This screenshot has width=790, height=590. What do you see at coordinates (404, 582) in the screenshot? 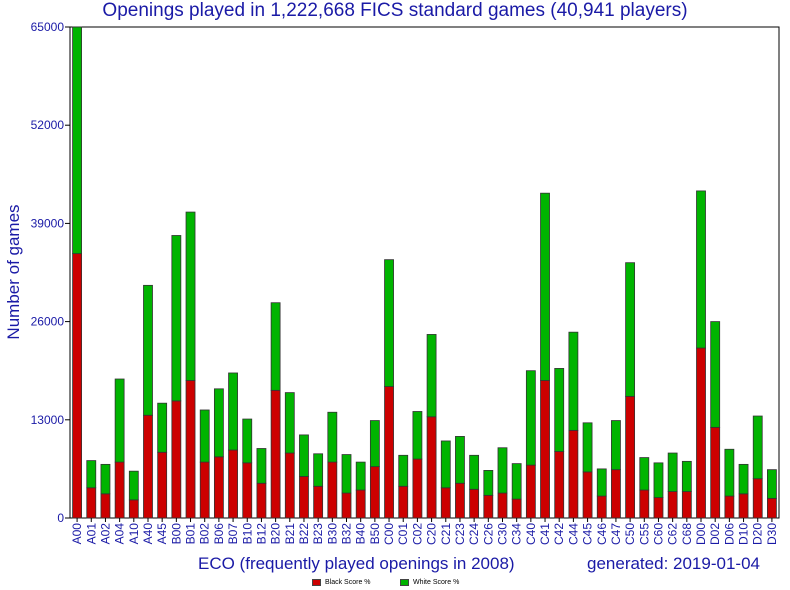
I see `legend-swatch-white` at bounding box center [404, 582].